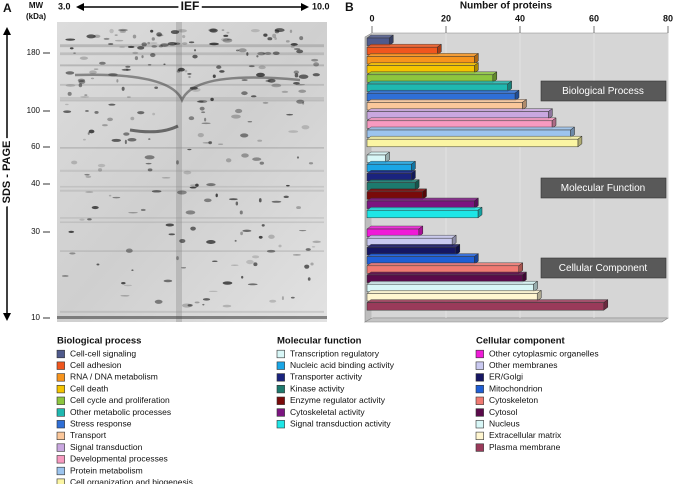  What do you see at coordinates (114, 377) in the screenshot?
I see `legend-label: RNA / DNA metabolism` at bounding box center [114, 377].